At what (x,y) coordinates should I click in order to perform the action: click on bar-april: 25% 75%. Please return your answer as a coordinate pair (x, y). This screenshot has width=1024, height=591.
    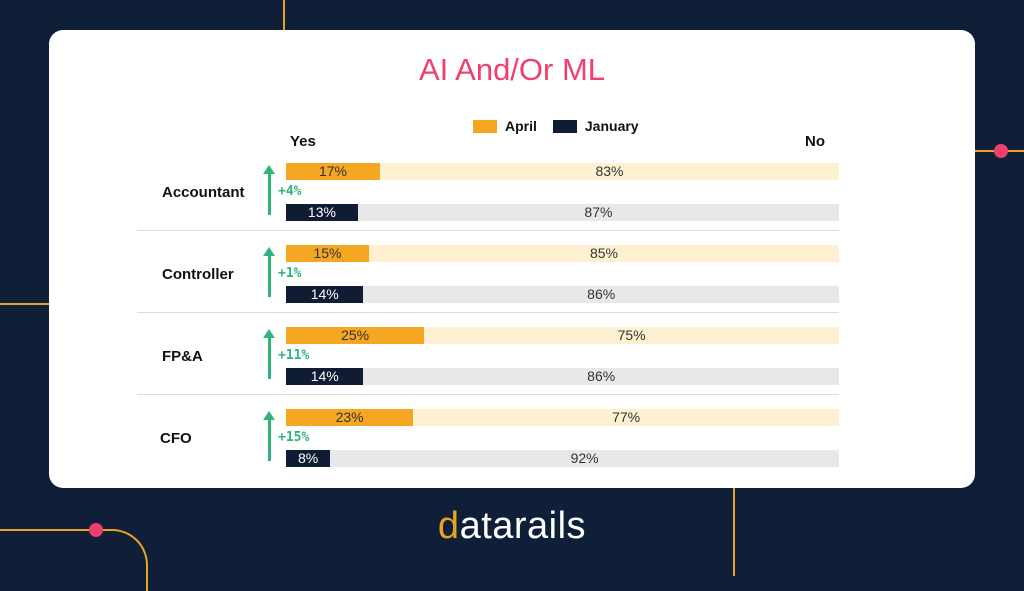
    Looking at the image, I should click on (562, 335).